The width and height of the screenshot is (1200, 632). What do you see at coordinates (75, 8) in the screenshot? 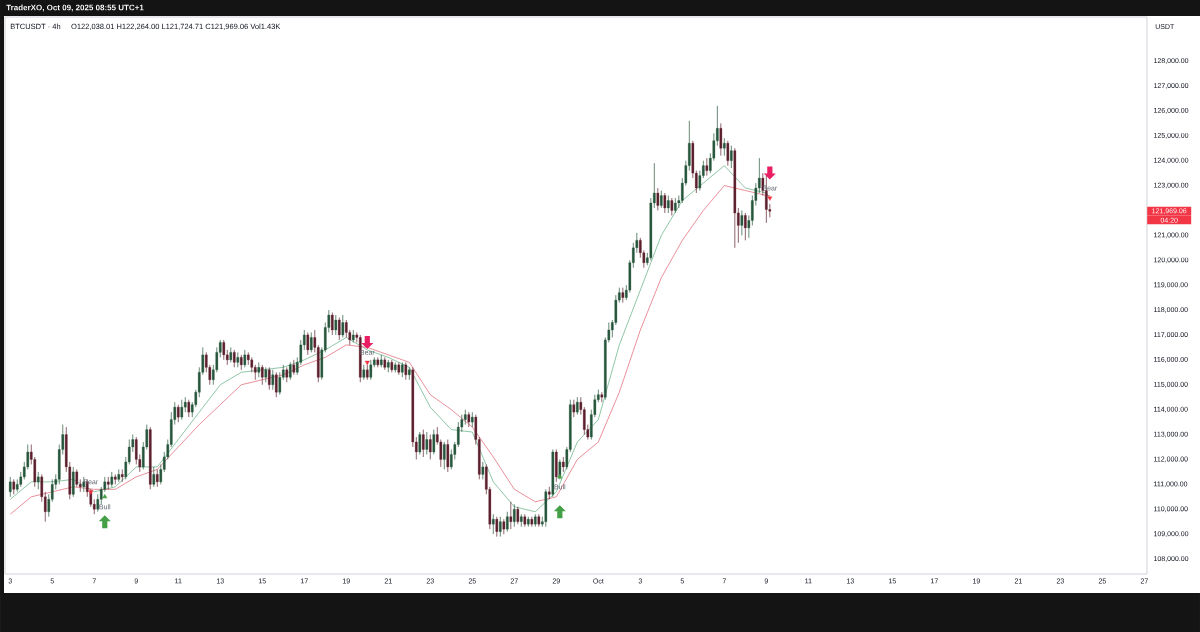
I see `text: TraderXO, Oct 09, 2025 08:55 UTC+1` at bounding box center [75, 8].